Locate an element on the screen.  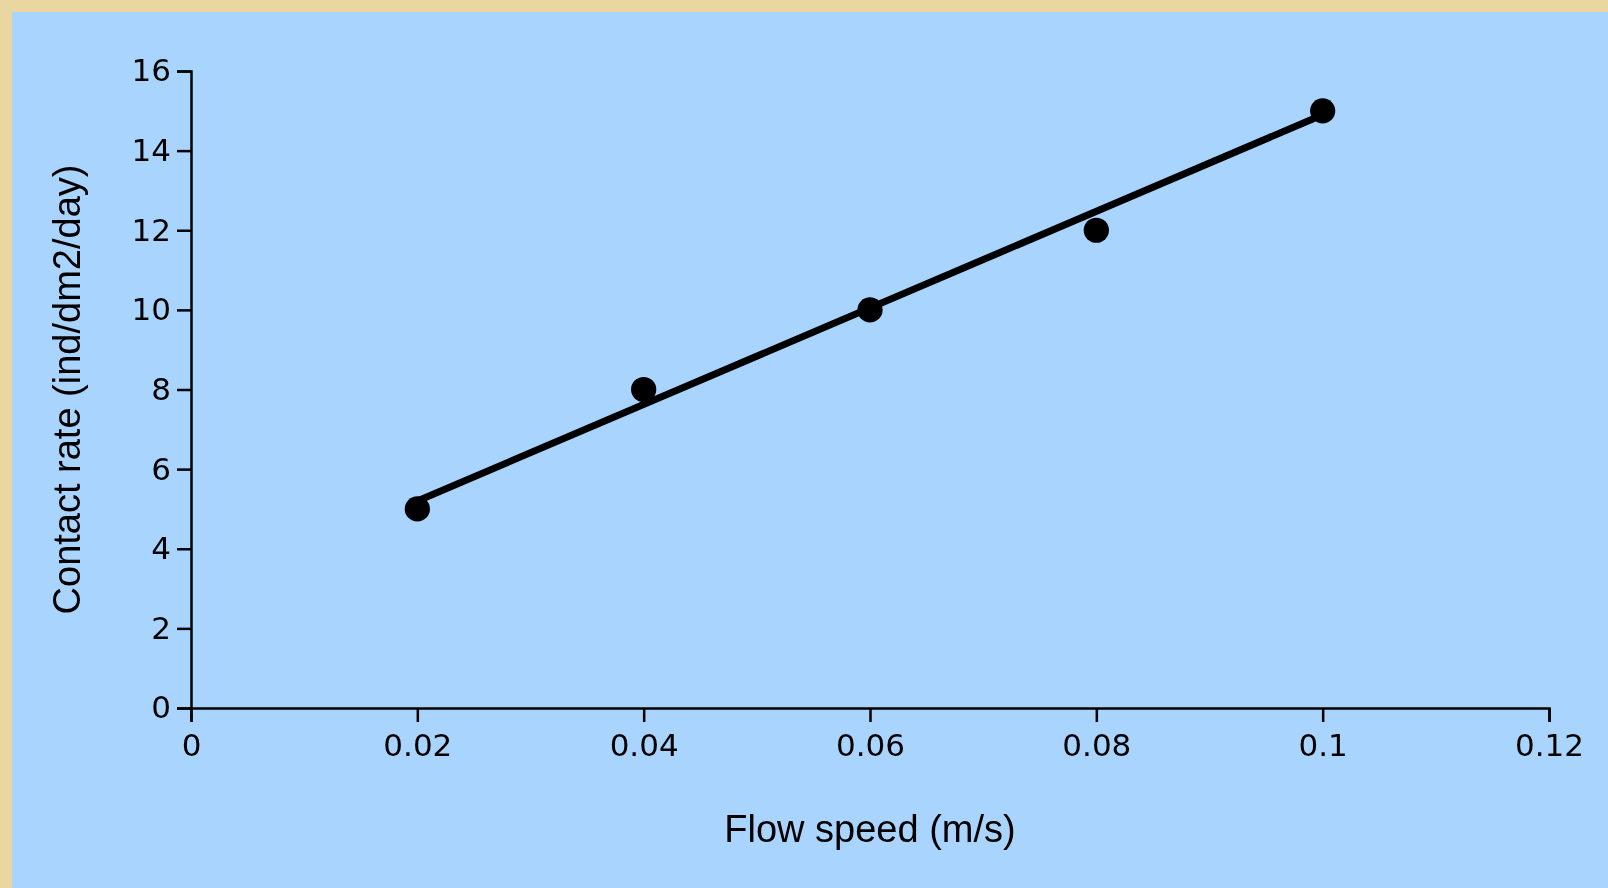
x-tick-label: 0.08 is located at coordinates (1097, 745).